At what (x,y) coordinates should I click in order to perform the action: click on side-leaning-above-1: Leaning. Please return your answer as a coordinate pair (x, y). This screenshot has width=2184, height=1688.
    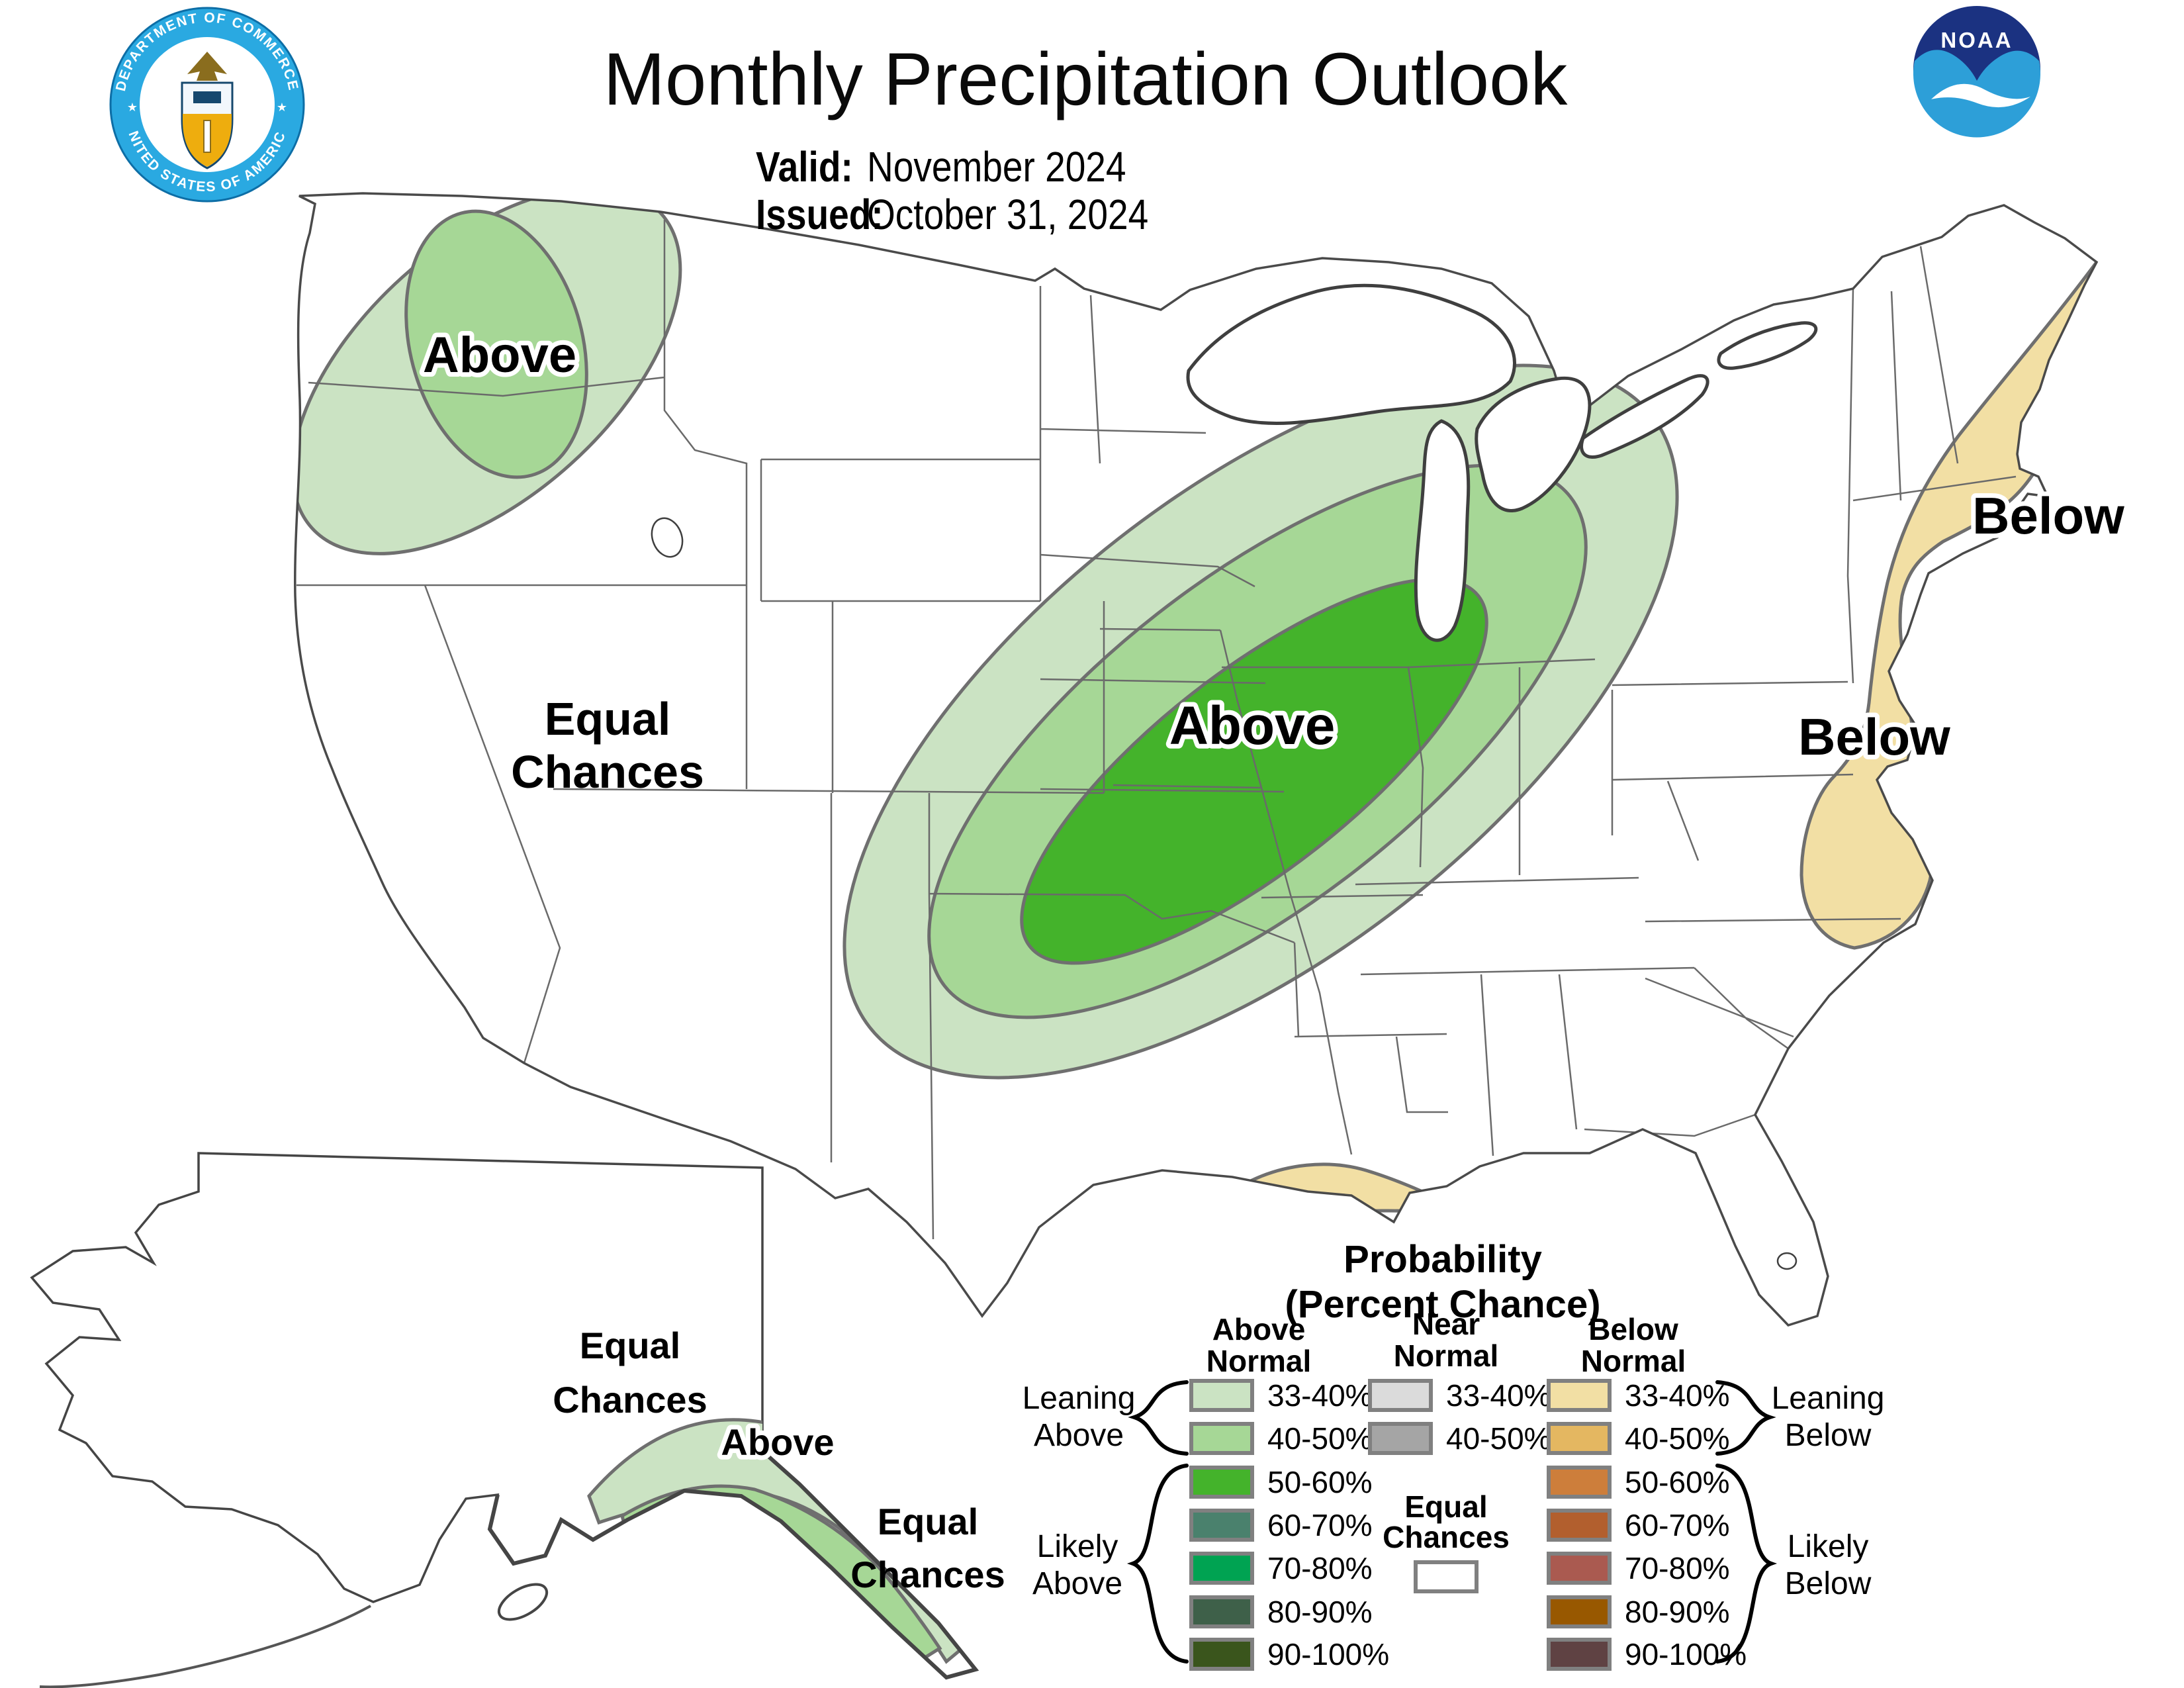
    Looking at the image, I should click on (1079, 1398).